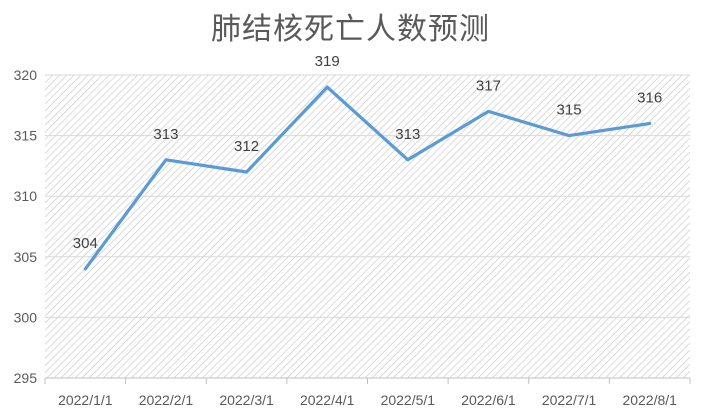 Image resolution: width=701 pixels, height=415 pixels. What do you see at coordinates (26, 317) in the screenshot?
I see `y-tick-label: 300` at bounding box center [26, 317].